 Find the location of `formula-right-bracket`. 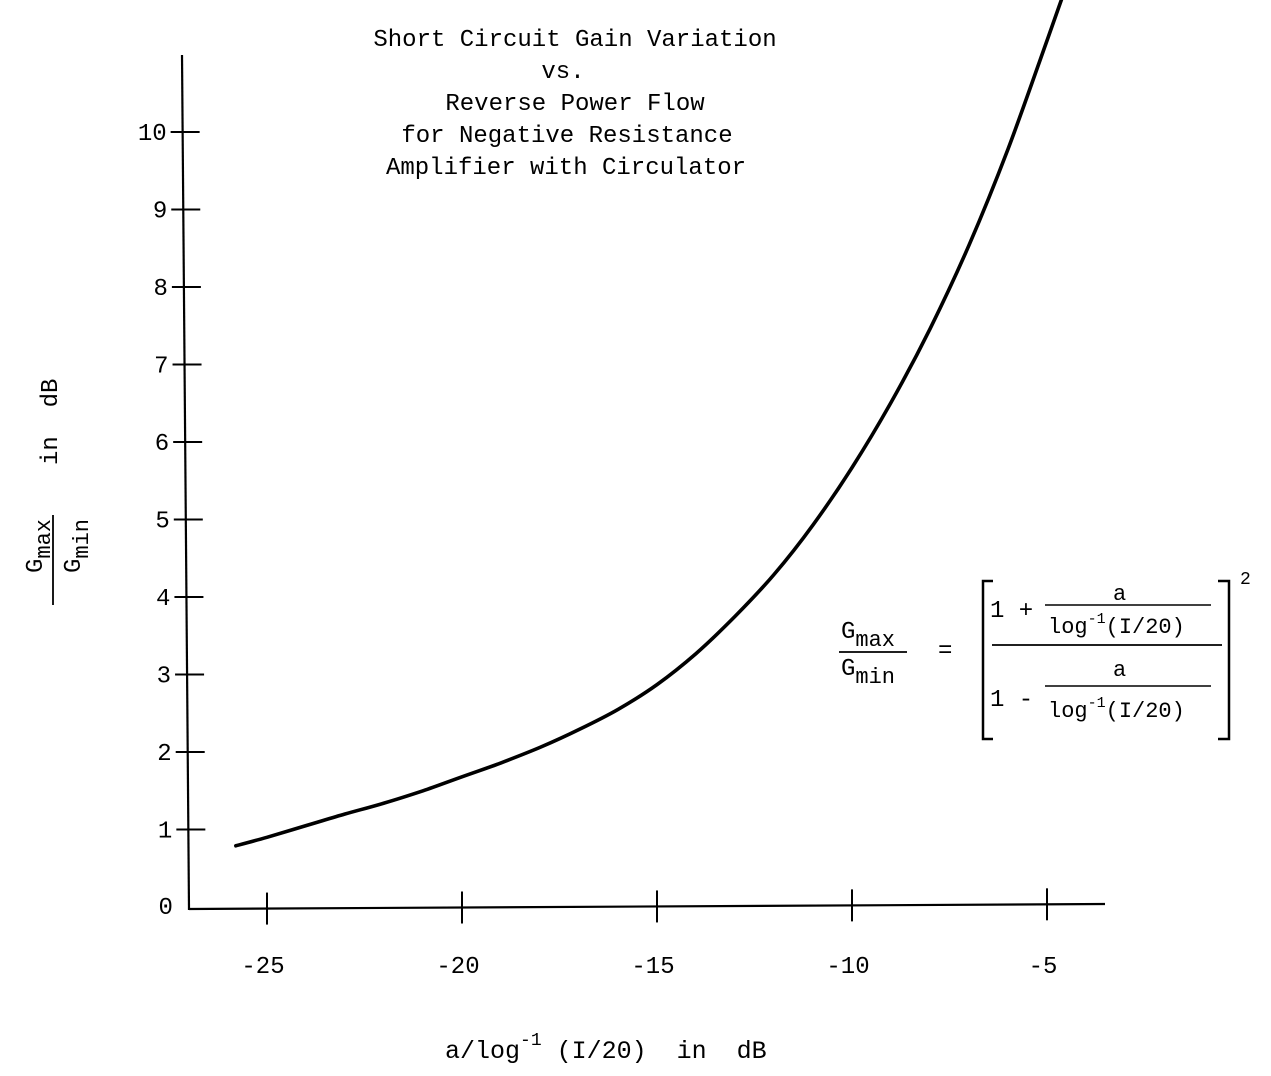

formula-right-bracket is located at coordinates (1224, 660).